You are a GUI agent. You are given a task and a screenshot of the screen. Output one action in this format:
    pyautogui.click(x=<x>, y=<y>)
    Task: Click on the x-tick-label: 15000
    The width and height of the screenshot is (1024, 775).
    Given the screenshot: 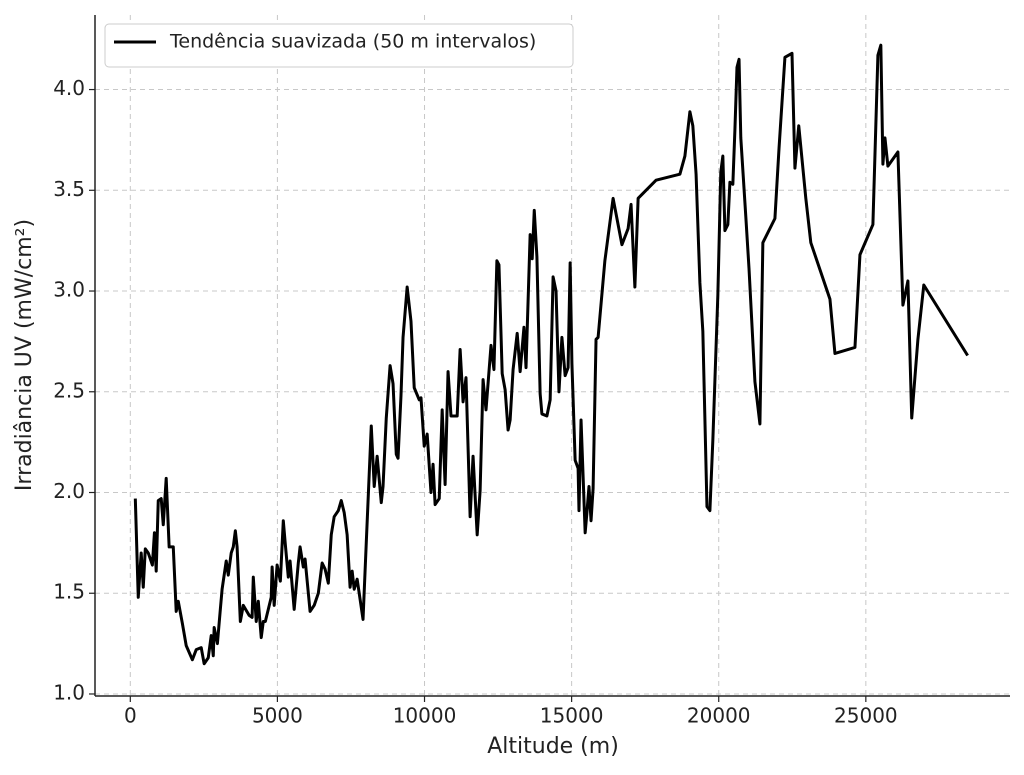 What is the action you would take?
    pyautogui.click(x=572, y=716)
    